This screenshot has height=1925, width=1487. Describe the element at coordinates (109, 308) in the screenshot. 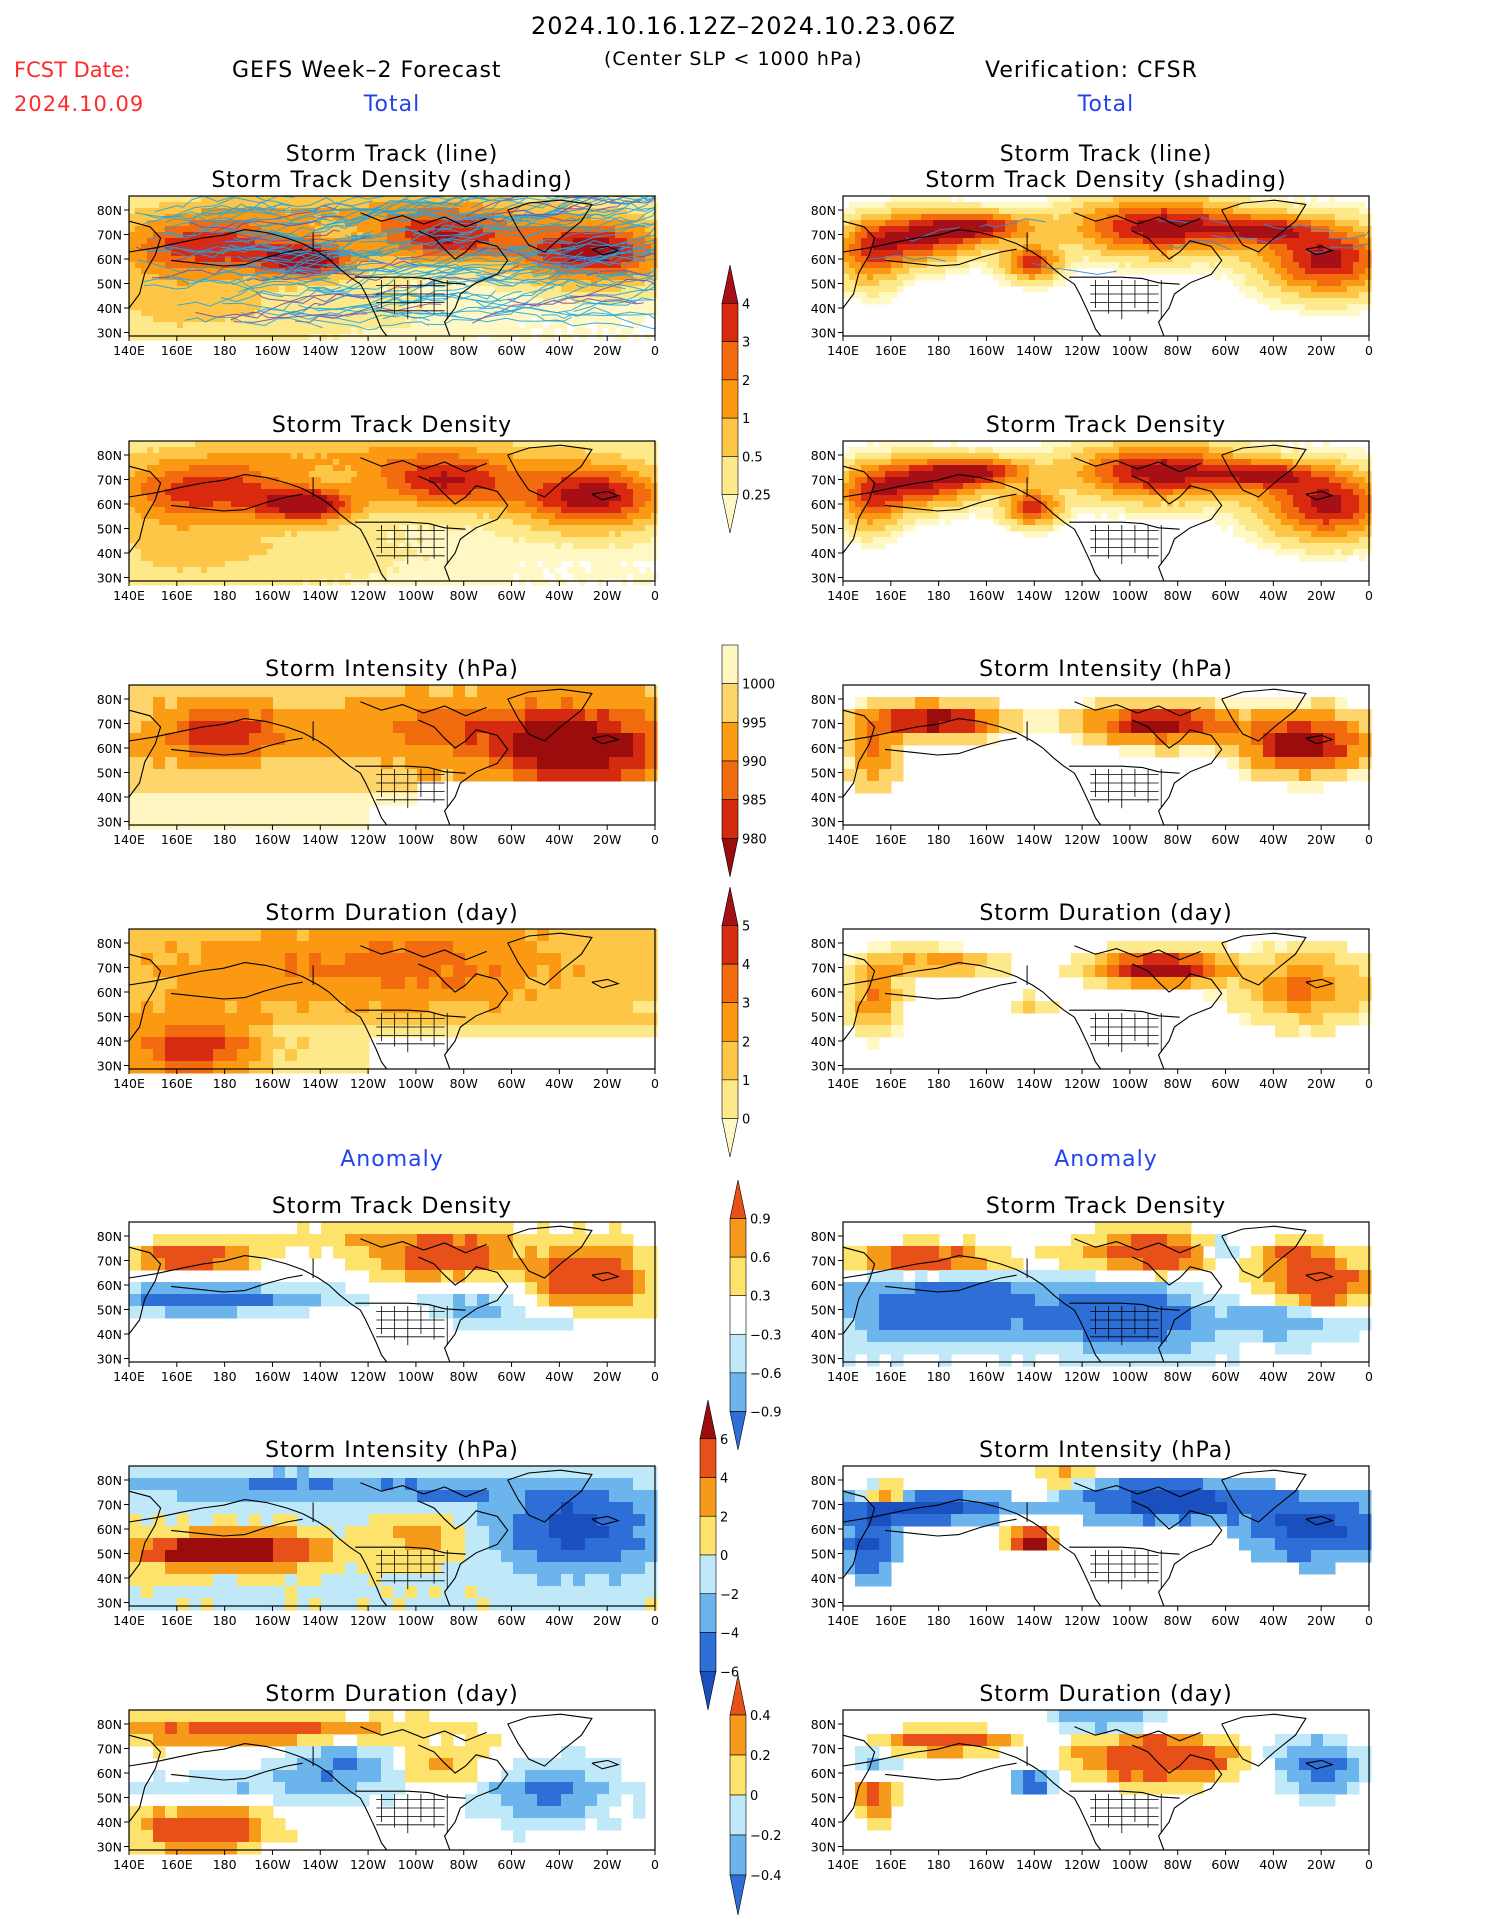

I see `lat-tick-label: 40N` at that location.